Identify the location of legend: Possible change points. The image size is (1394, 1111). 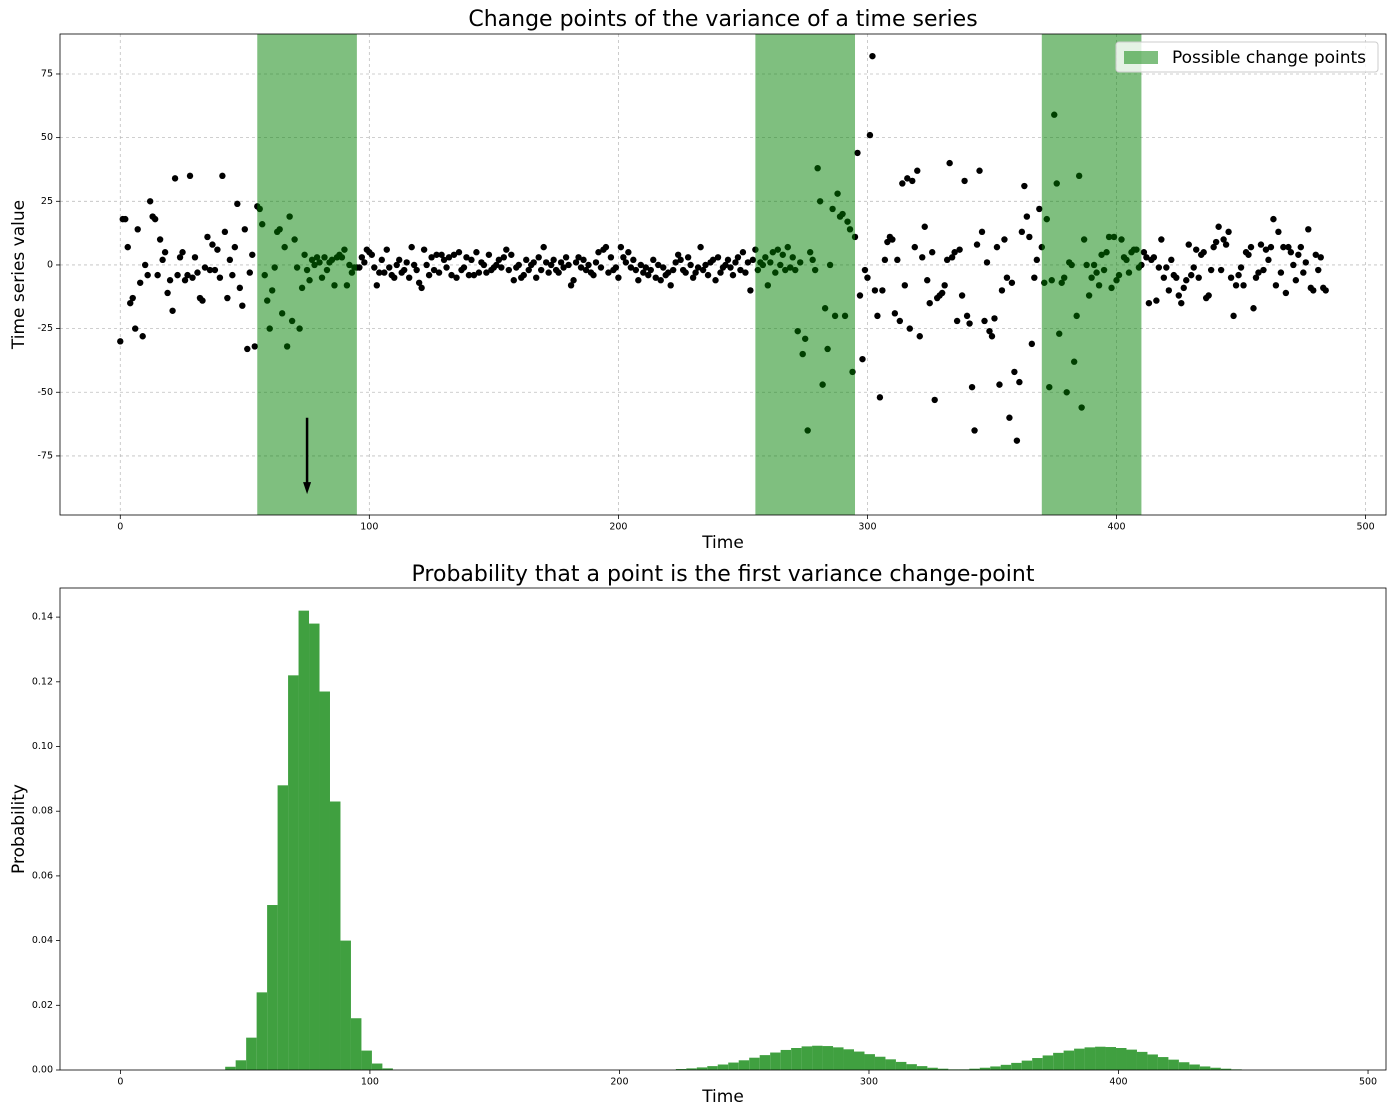
(1247, 57).